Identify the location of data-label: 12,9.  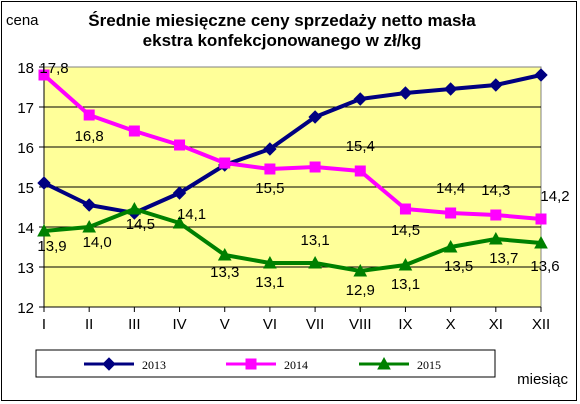
(360, 290).